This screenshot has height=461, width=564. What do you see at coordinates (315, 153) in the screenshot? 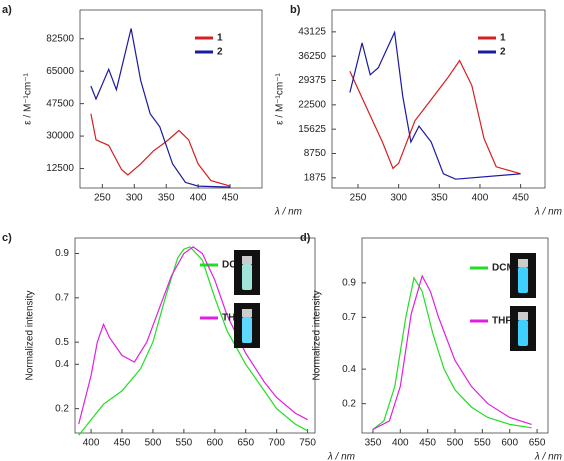
I see `y-tick-label: 8750` at bounding box center [315, 153].